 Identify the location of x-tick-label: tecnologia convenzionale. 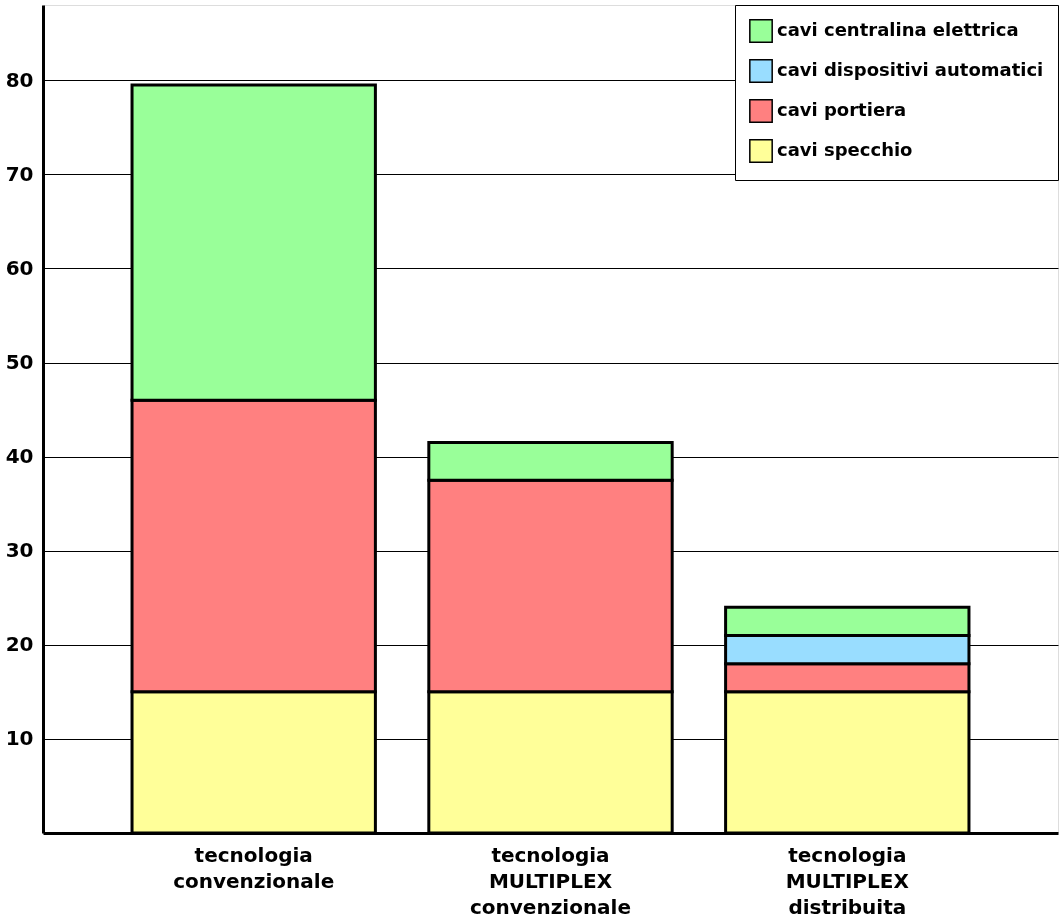
(254, 867).